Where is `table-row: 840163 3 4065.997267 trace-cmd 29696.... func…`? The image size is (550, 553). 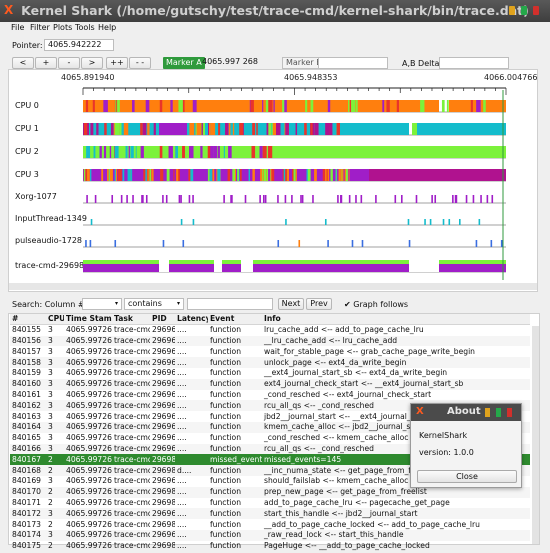 table-row: 840163 3 4065.997267 trace-cmd 29696.... func… is located at coordinates (270, 416).